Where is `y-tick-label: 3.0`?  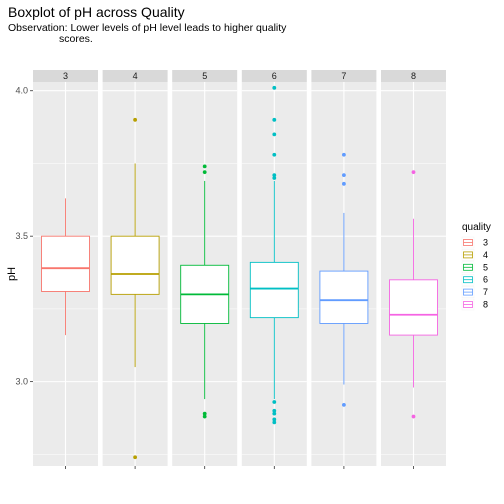 y-tick-label: 3.0 is located at coordinates (21, 382).